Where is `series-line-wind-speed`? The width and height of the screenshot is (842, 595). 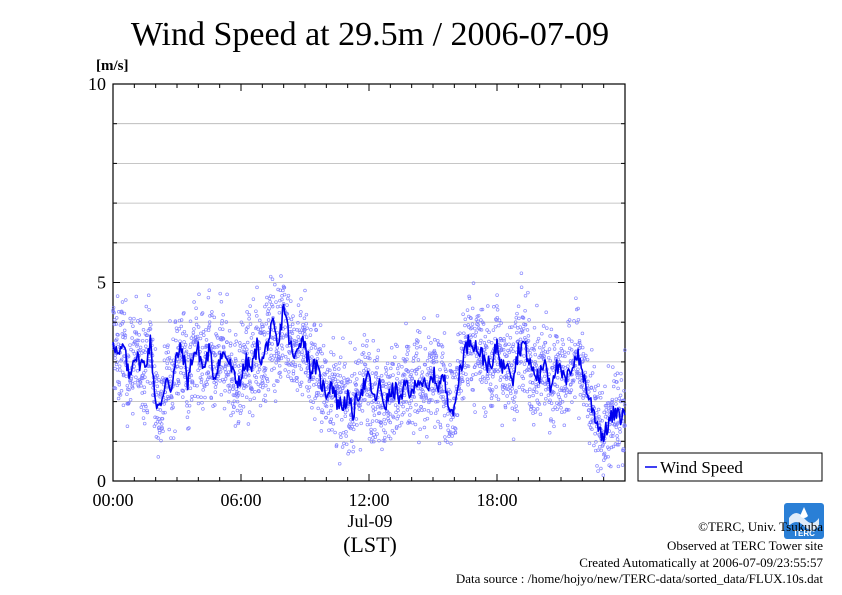
series-line-wind-speed is located at coordinates (369, 373).